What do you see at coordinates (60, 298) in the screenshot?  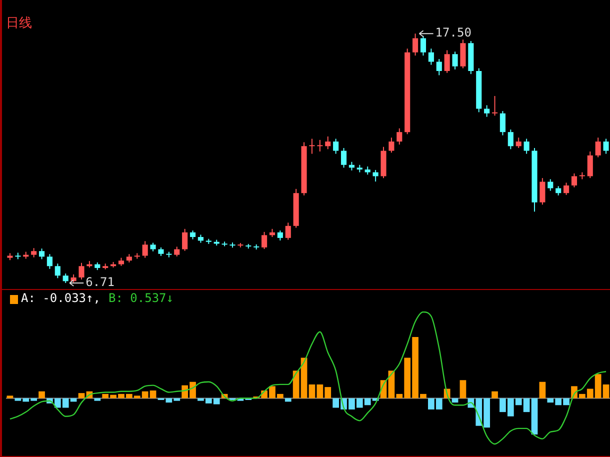 I see `legend-label: A: -0.033↑,` at bounding box center [60, 298].